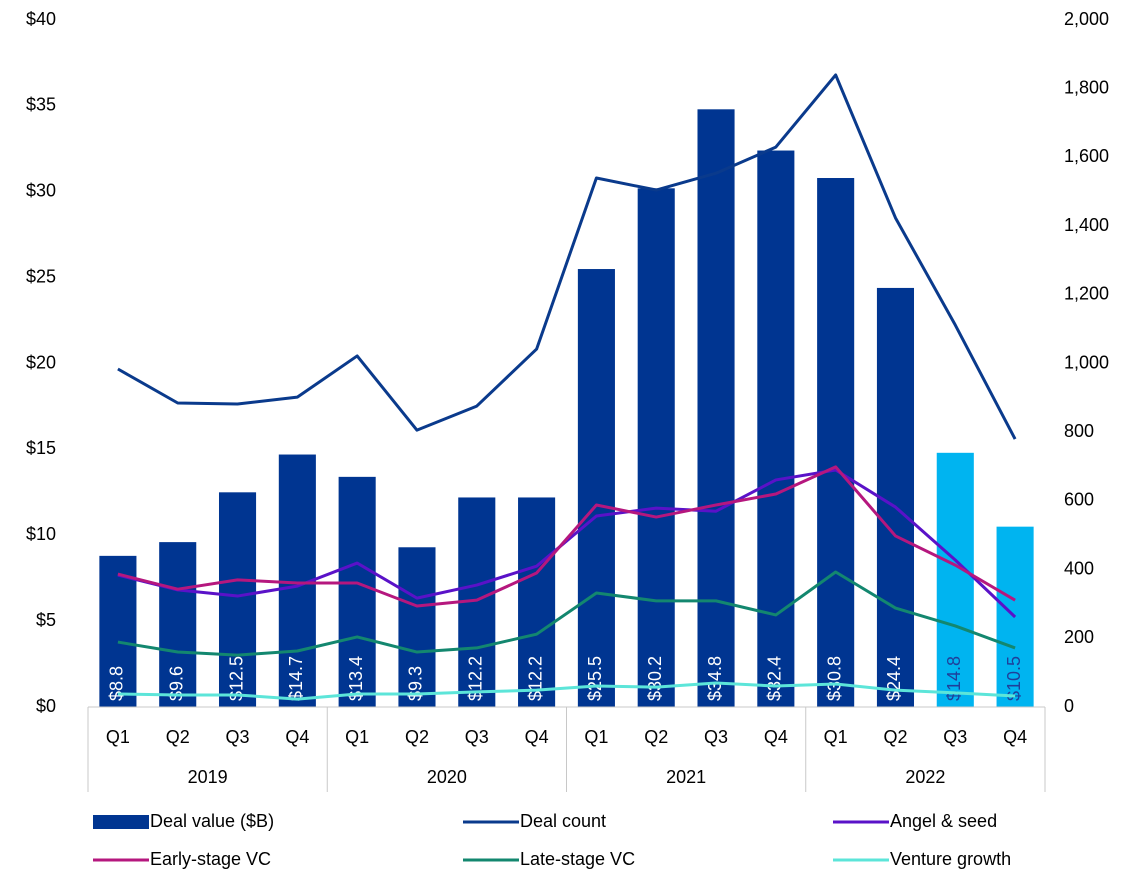 The image size is (1124, 876). Describe the element at coordinates (208, 777) in the screenshot. I see `group-label: 2019` at that location.